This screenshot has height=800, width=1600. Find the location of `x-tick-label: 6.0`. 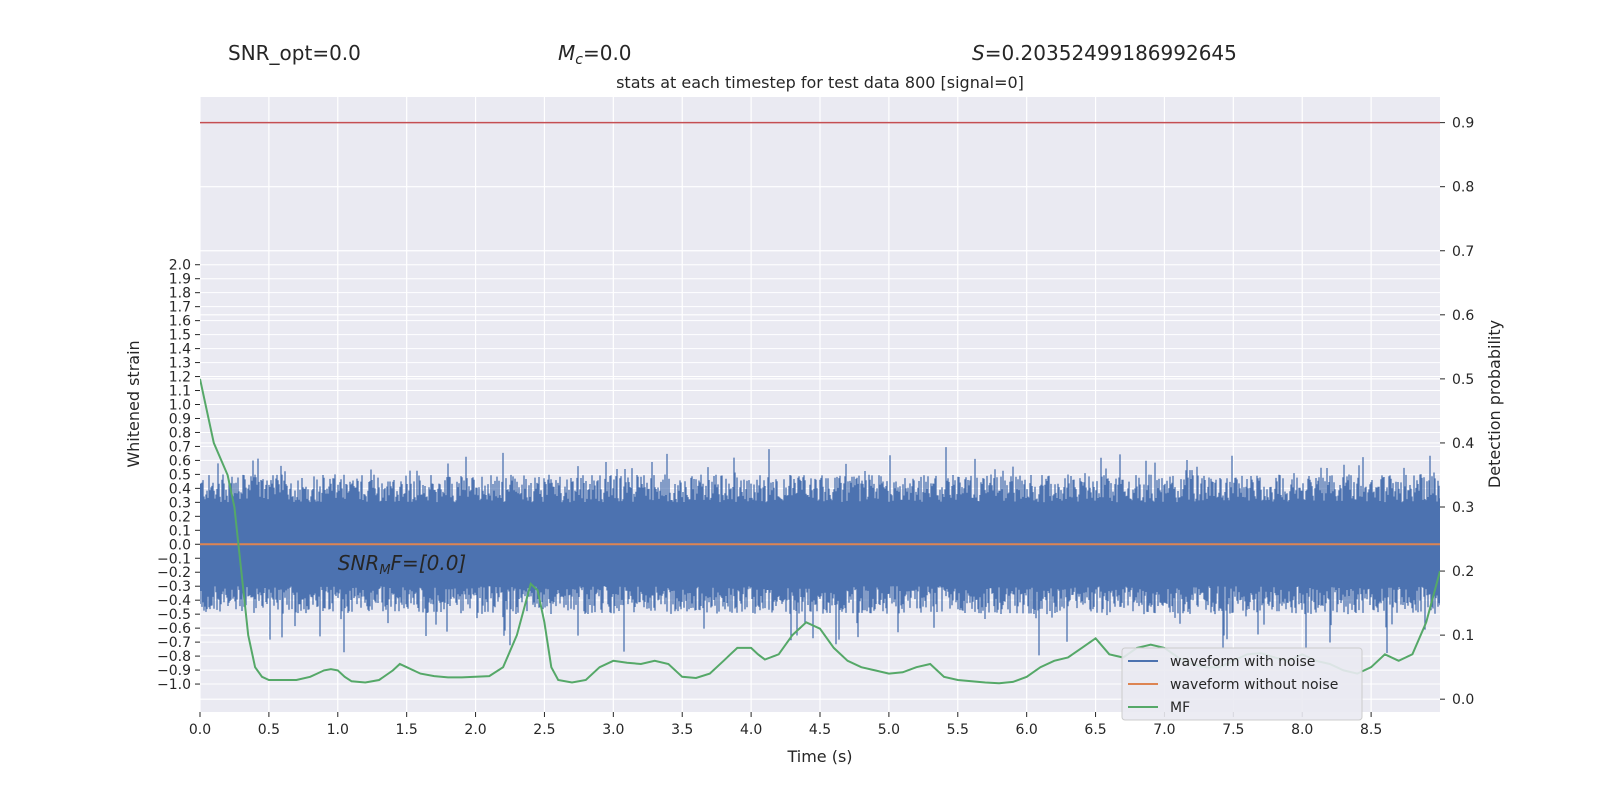

x-tick-label: 6.0 is located at coordinates (1027, 730).